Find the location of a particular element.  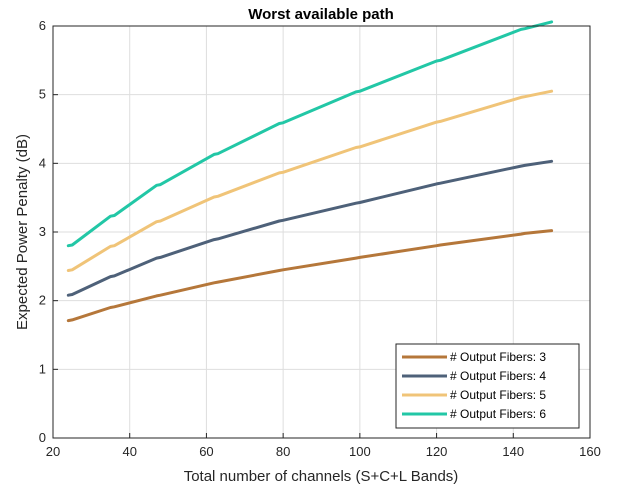

y-tick-label: 1 is located at coordinates (42, 368).